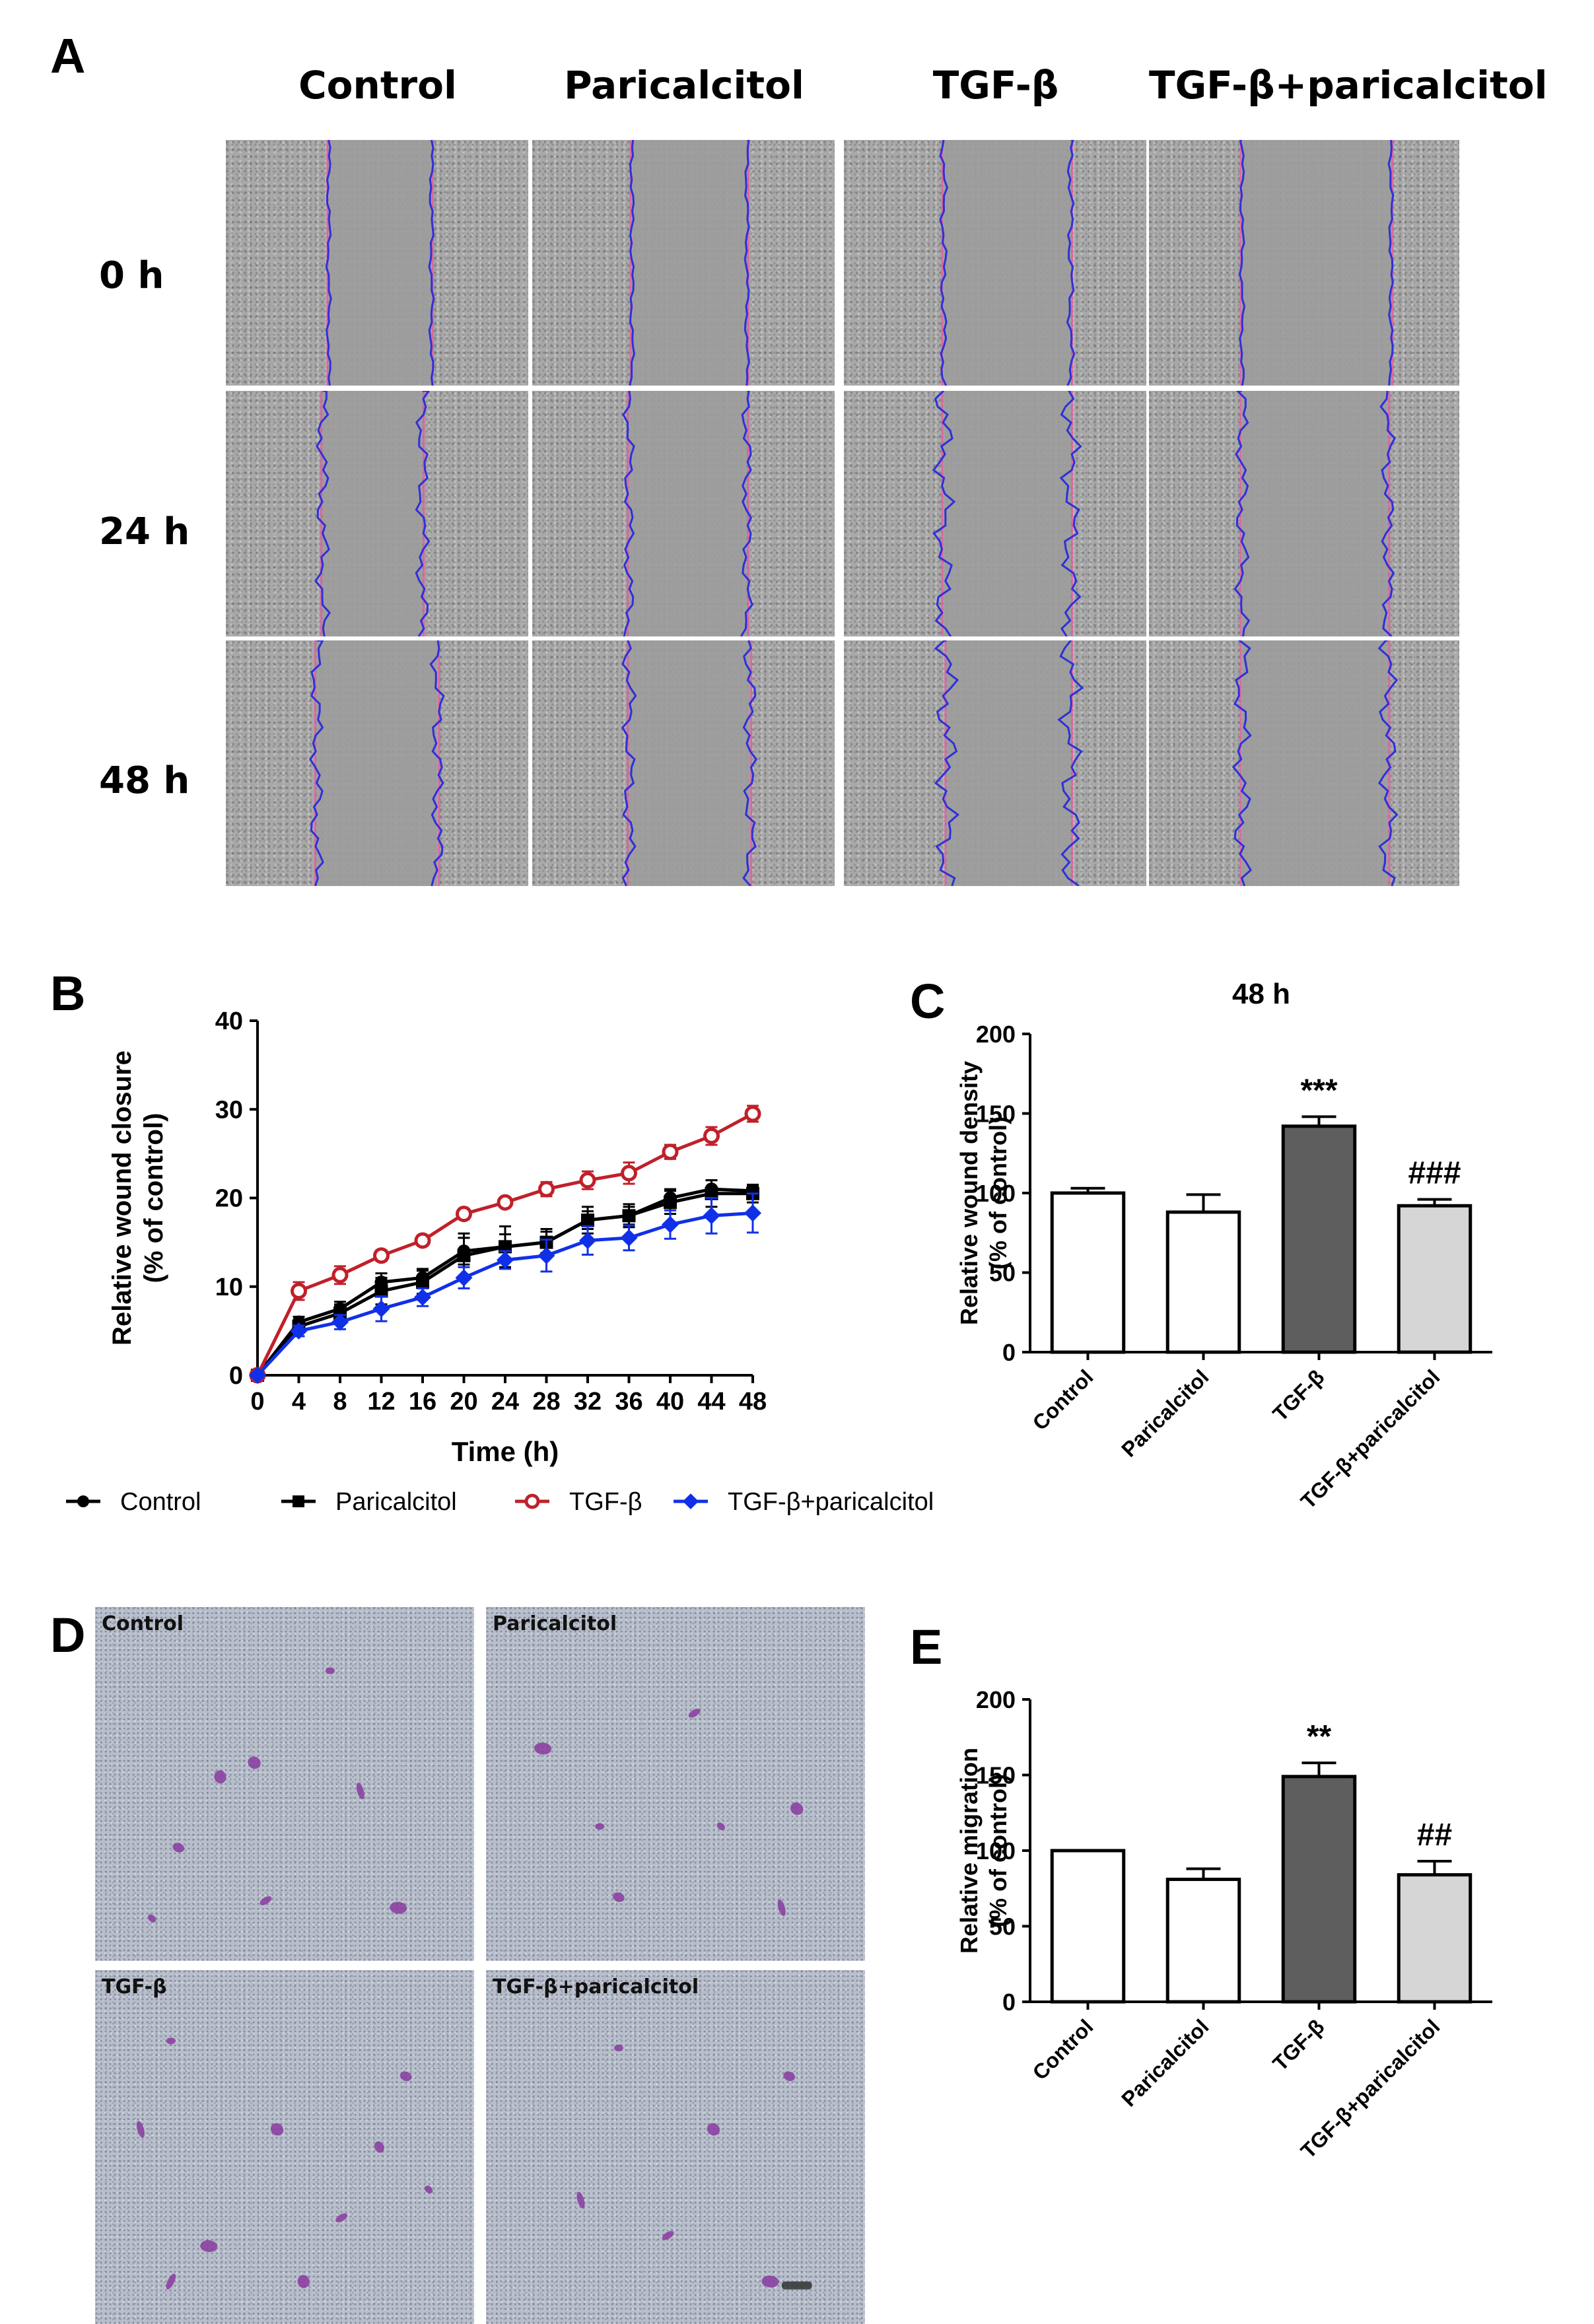  What do you see at coordinates (83, 1501) in the screenshot?
I see `legend-marker-circle-icon` at bounding box center [83, 1501].